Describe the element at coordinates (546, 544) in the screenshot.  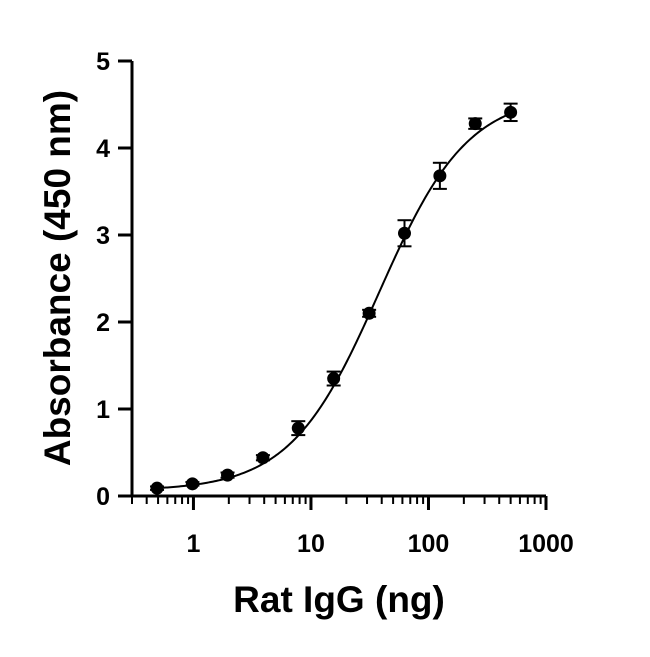
I see `x-tick-label: 1000` at that location.